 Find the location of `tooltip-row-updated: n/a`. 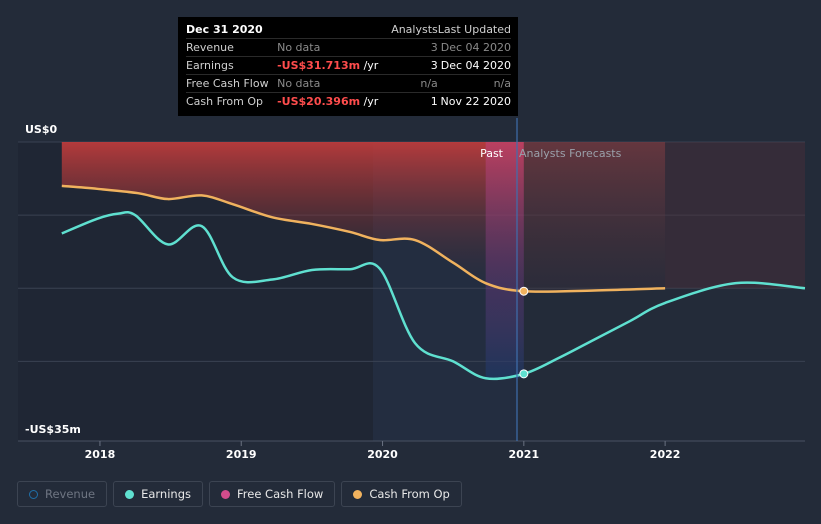

tooltip-row-updated: n/a is located at coordinates (474, 83).